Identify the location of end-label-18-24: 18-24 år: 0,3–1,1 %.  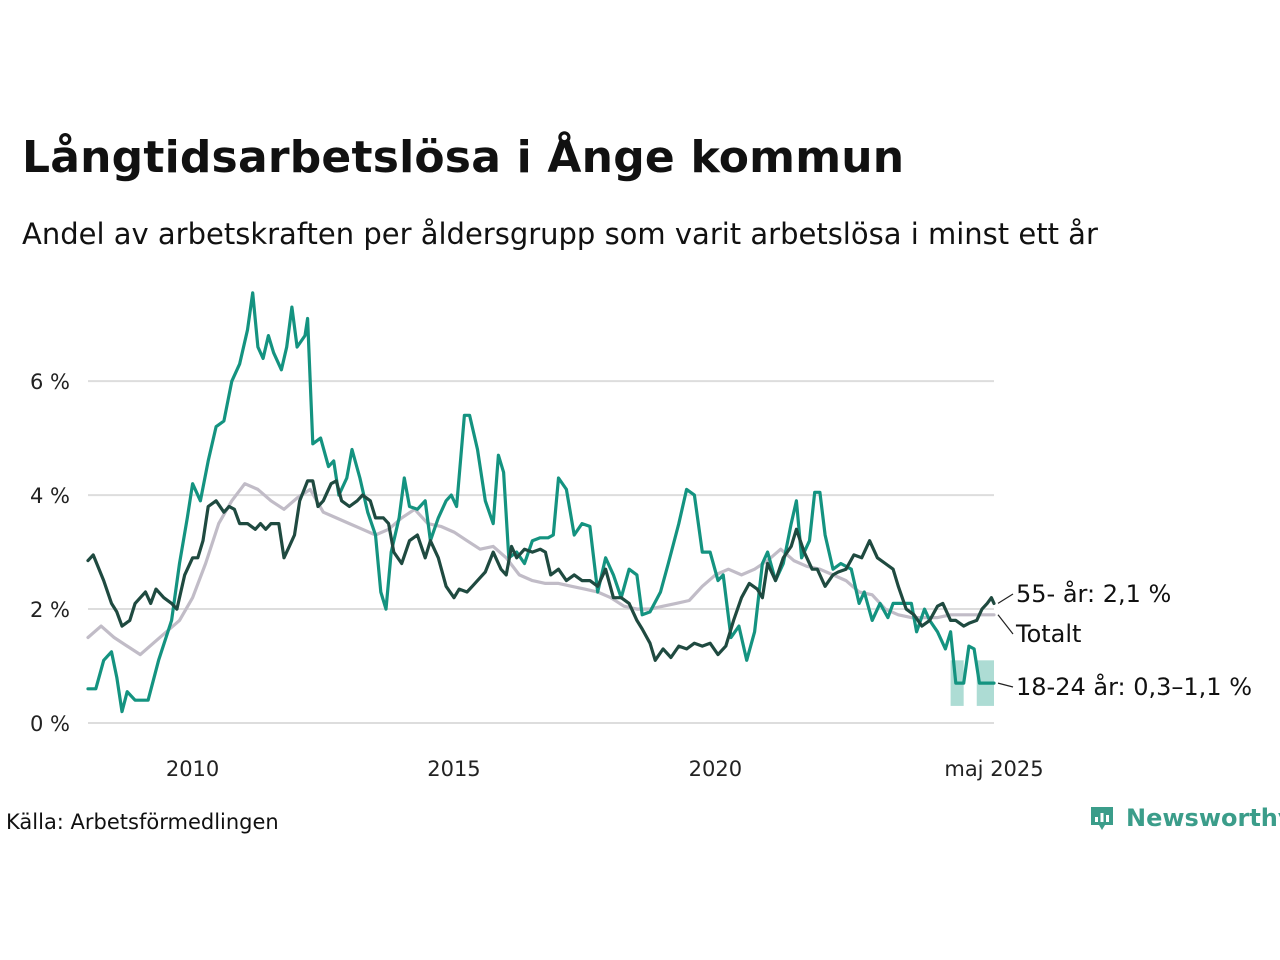
(1134, 686).